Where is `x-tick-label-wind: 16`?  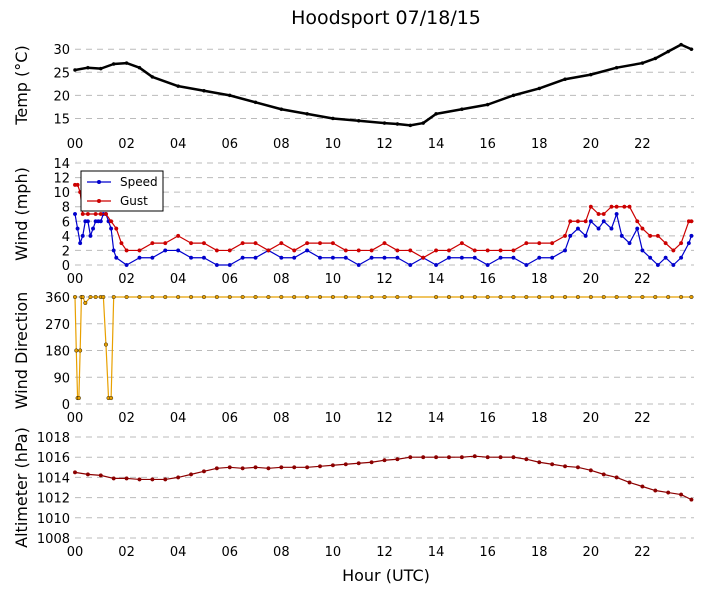
x-tick-label-wind: 16 is located at coordinates (487, 279).